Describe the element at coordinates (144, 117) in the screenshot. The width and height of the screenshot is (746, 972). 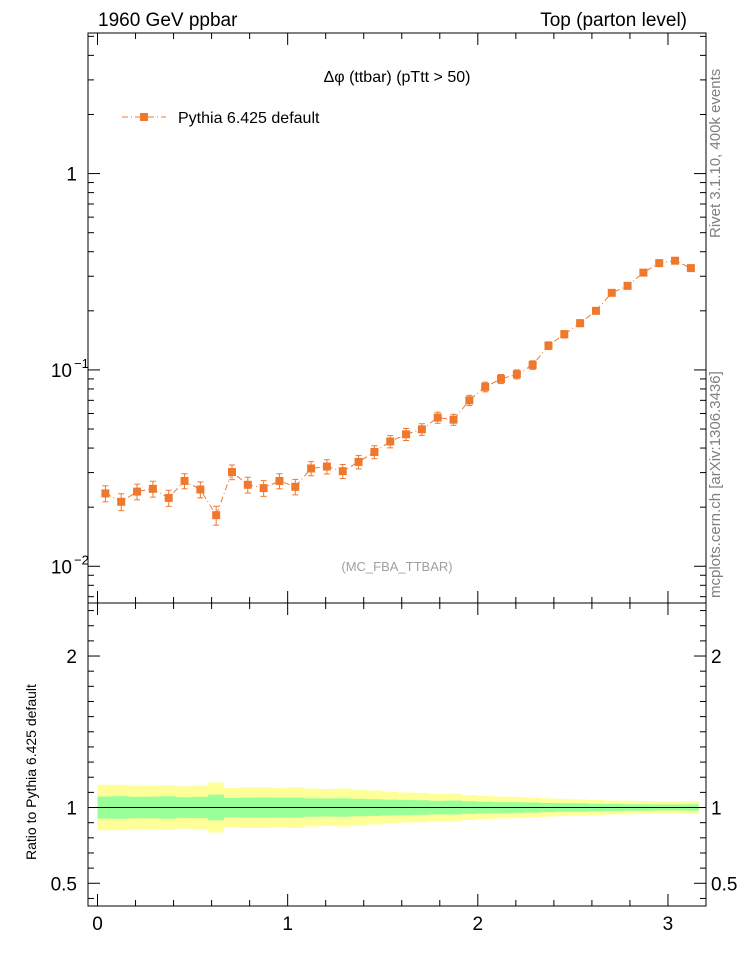
I see `legend-marker` at that location.